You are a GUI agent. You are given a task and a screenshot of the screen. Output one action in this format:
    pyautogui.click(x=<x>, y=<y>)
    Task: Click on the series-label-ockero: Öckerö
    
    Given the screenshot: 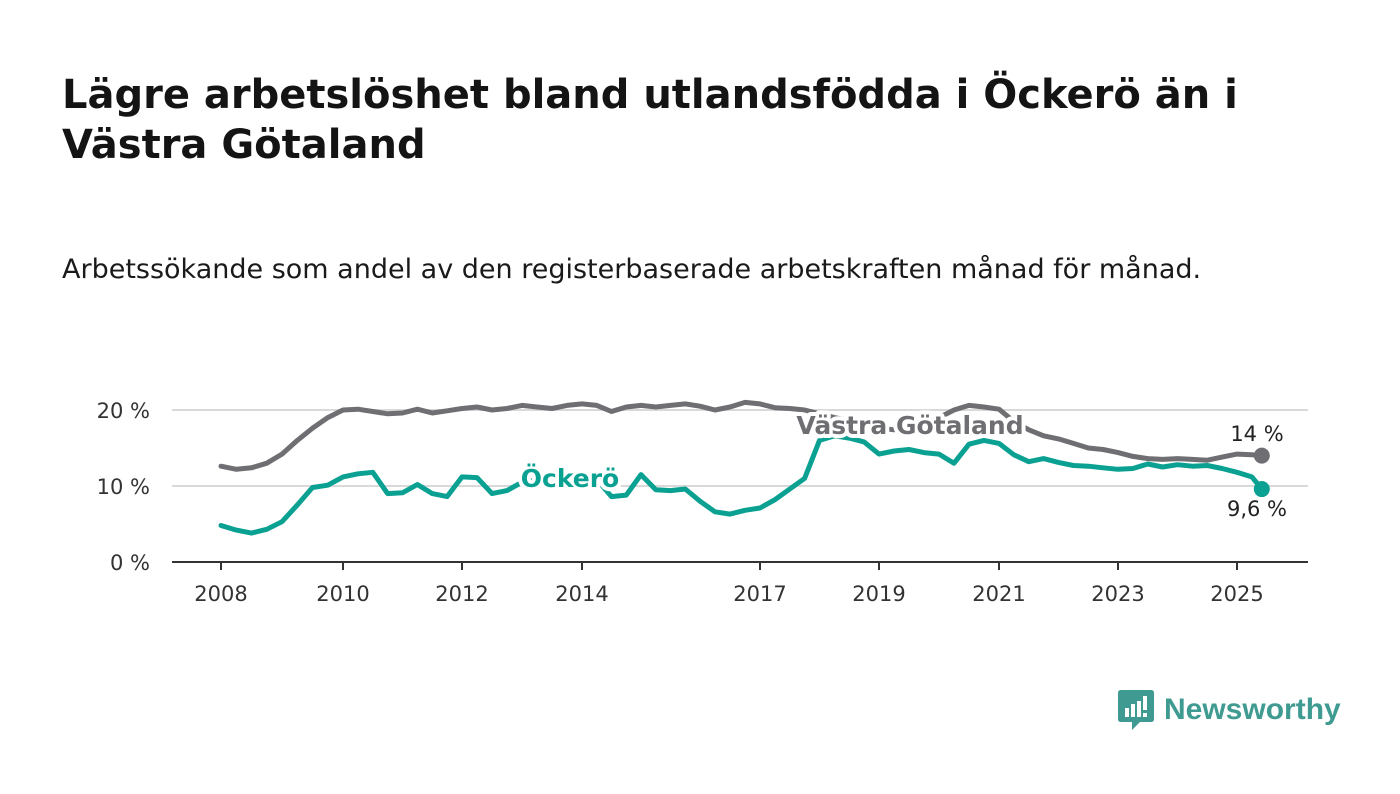 What is the action you would take?
    pyautogui.click(x=570, y=478)
    